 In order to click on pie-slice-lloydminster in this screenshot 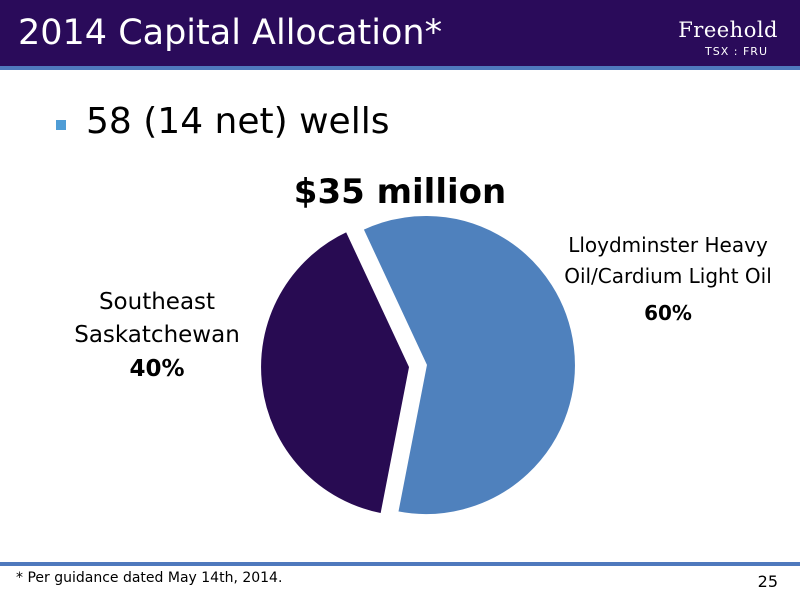, I will do `click(469, 365)`.